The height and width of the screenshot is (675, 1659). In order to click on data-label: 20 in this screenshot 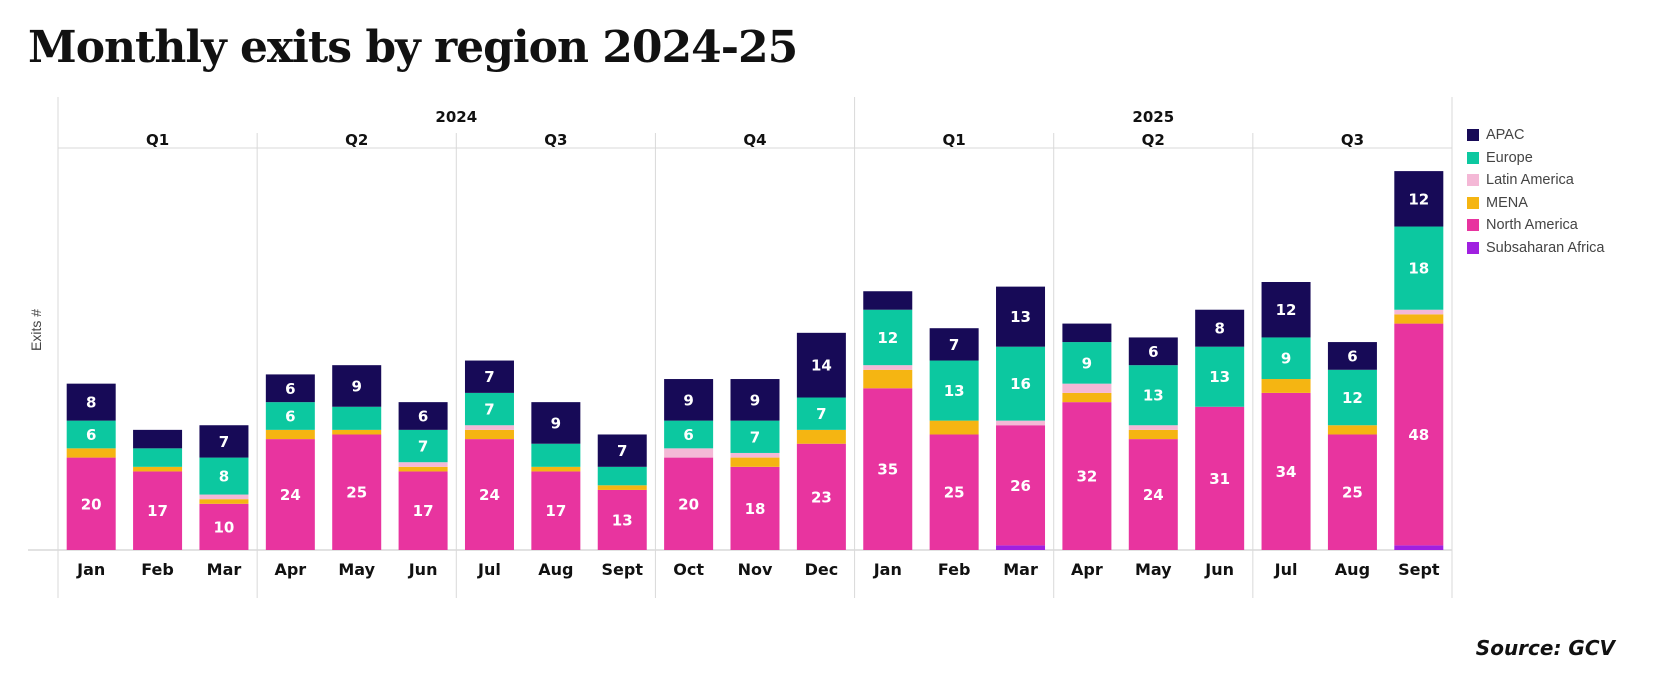, I will do `click(91, 504)`.